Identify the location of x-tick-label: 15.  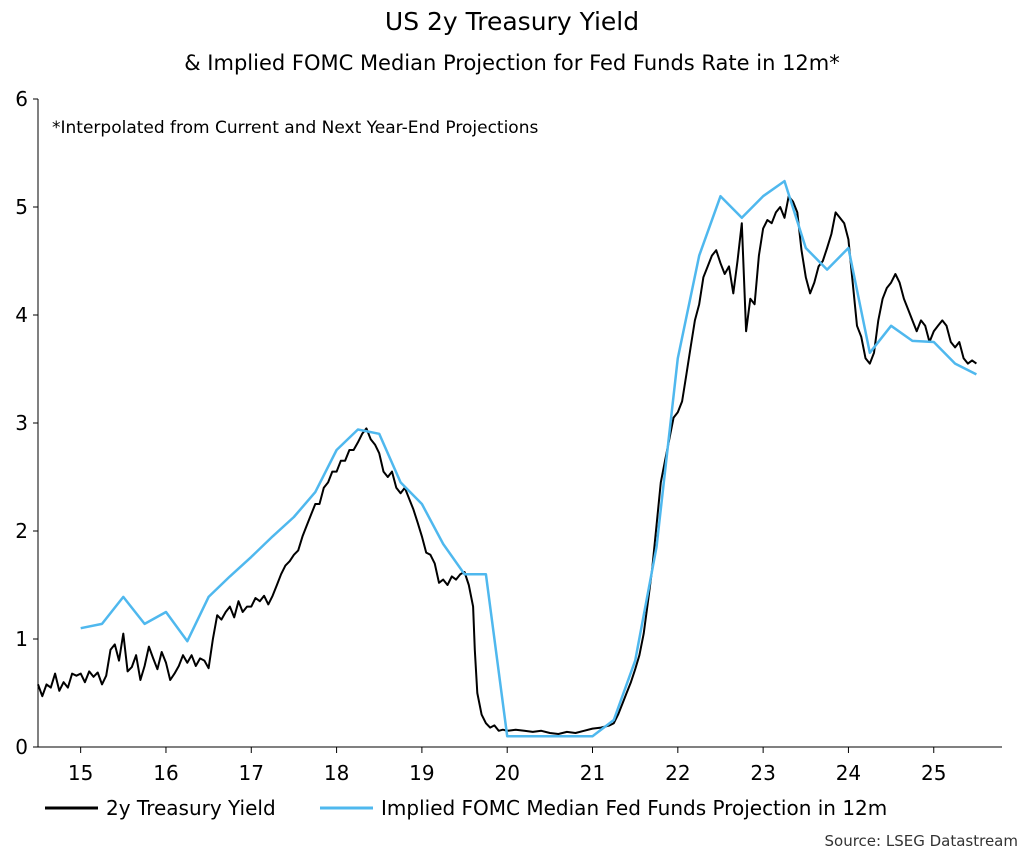
(80, 773).